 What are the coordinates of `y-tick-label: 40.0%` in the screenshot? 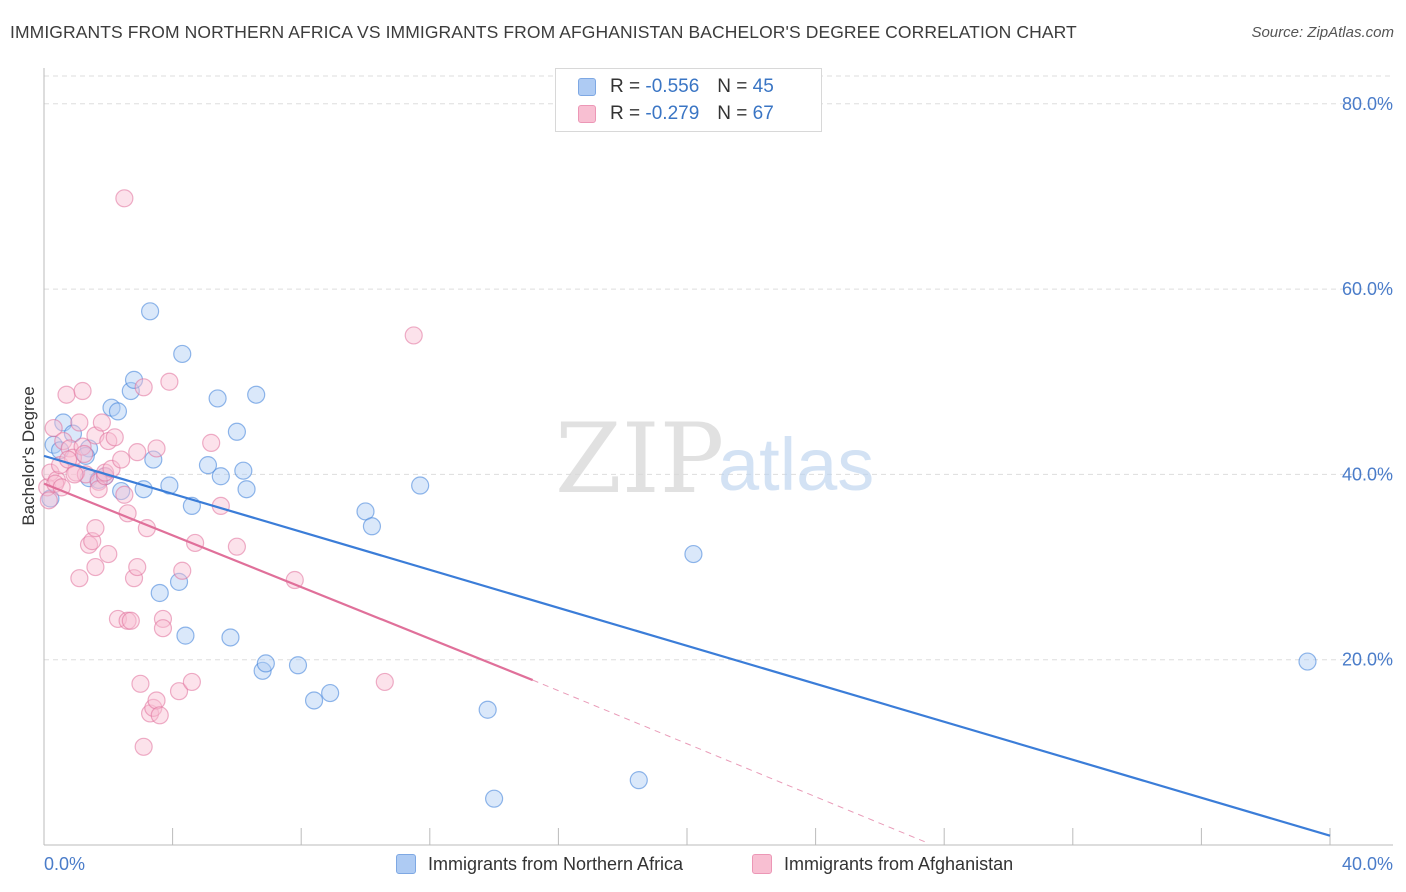 It's located at (1367, 474).